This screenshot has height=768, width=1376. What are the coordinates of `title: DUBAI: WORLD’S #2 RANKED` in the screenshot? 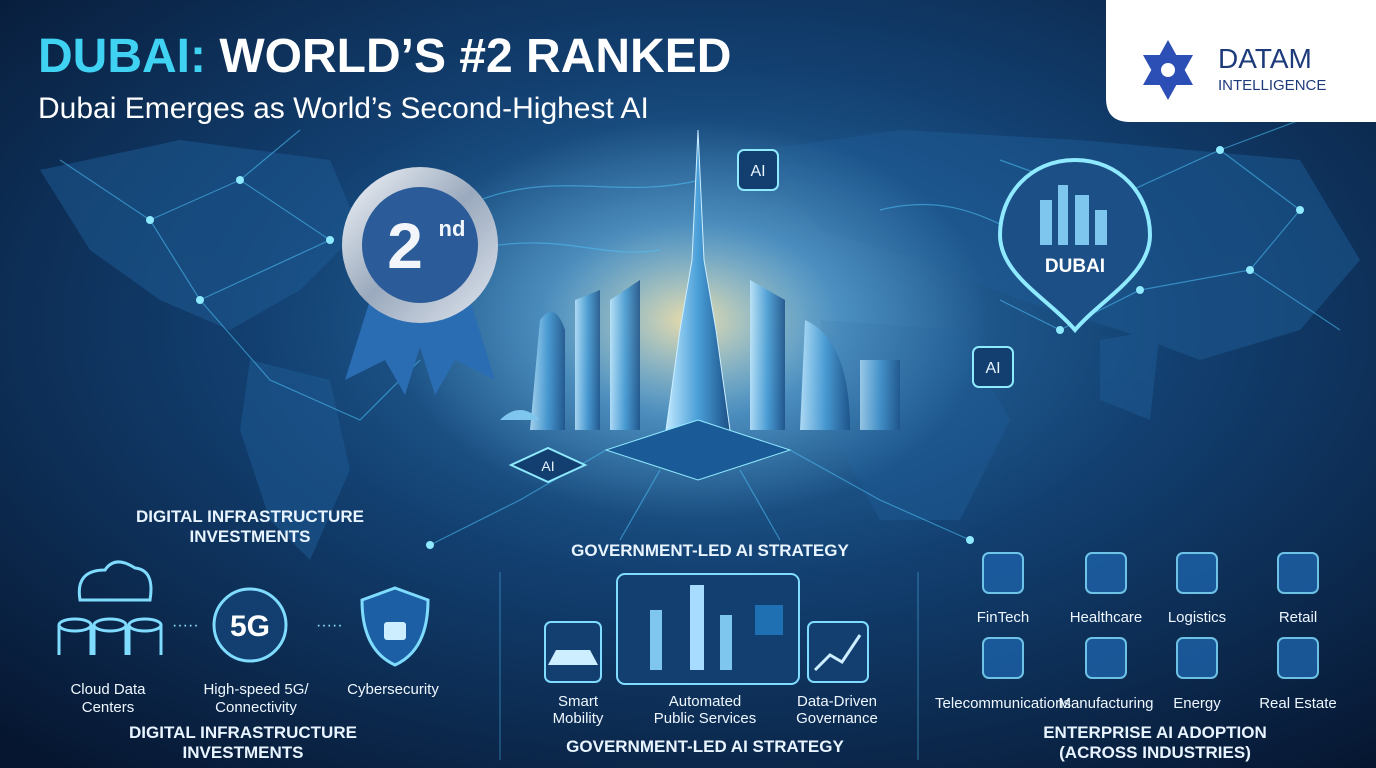 It's located at (384, 56).